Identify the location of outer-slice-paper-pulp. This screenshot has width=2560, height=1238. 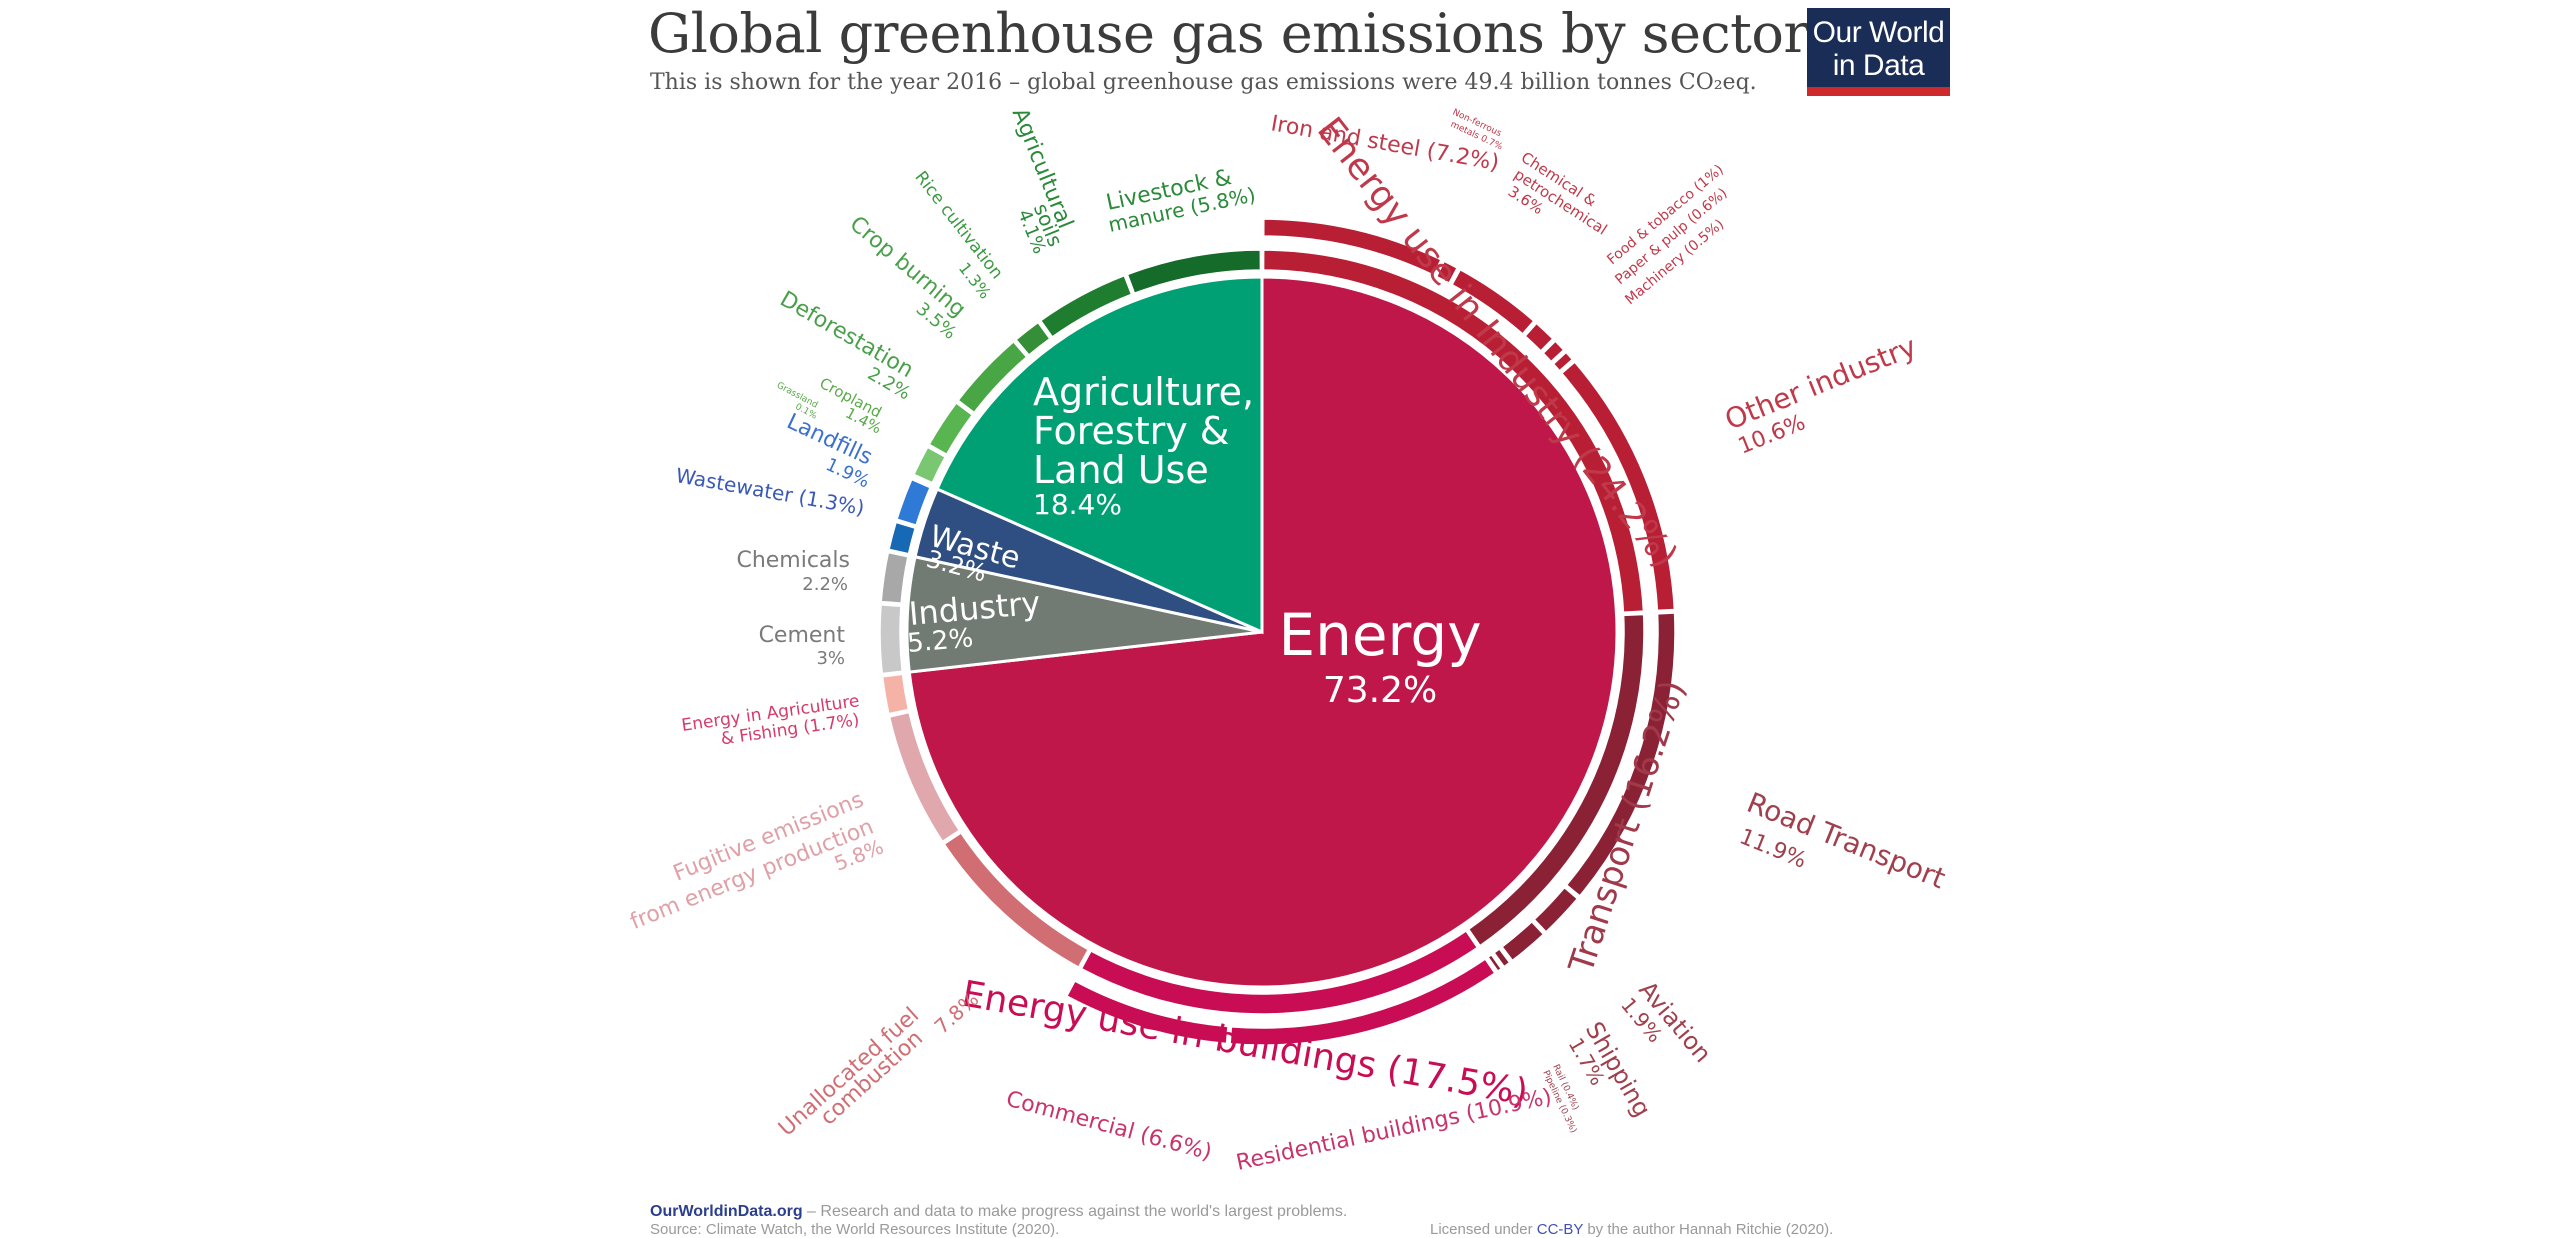
(1553, 351).